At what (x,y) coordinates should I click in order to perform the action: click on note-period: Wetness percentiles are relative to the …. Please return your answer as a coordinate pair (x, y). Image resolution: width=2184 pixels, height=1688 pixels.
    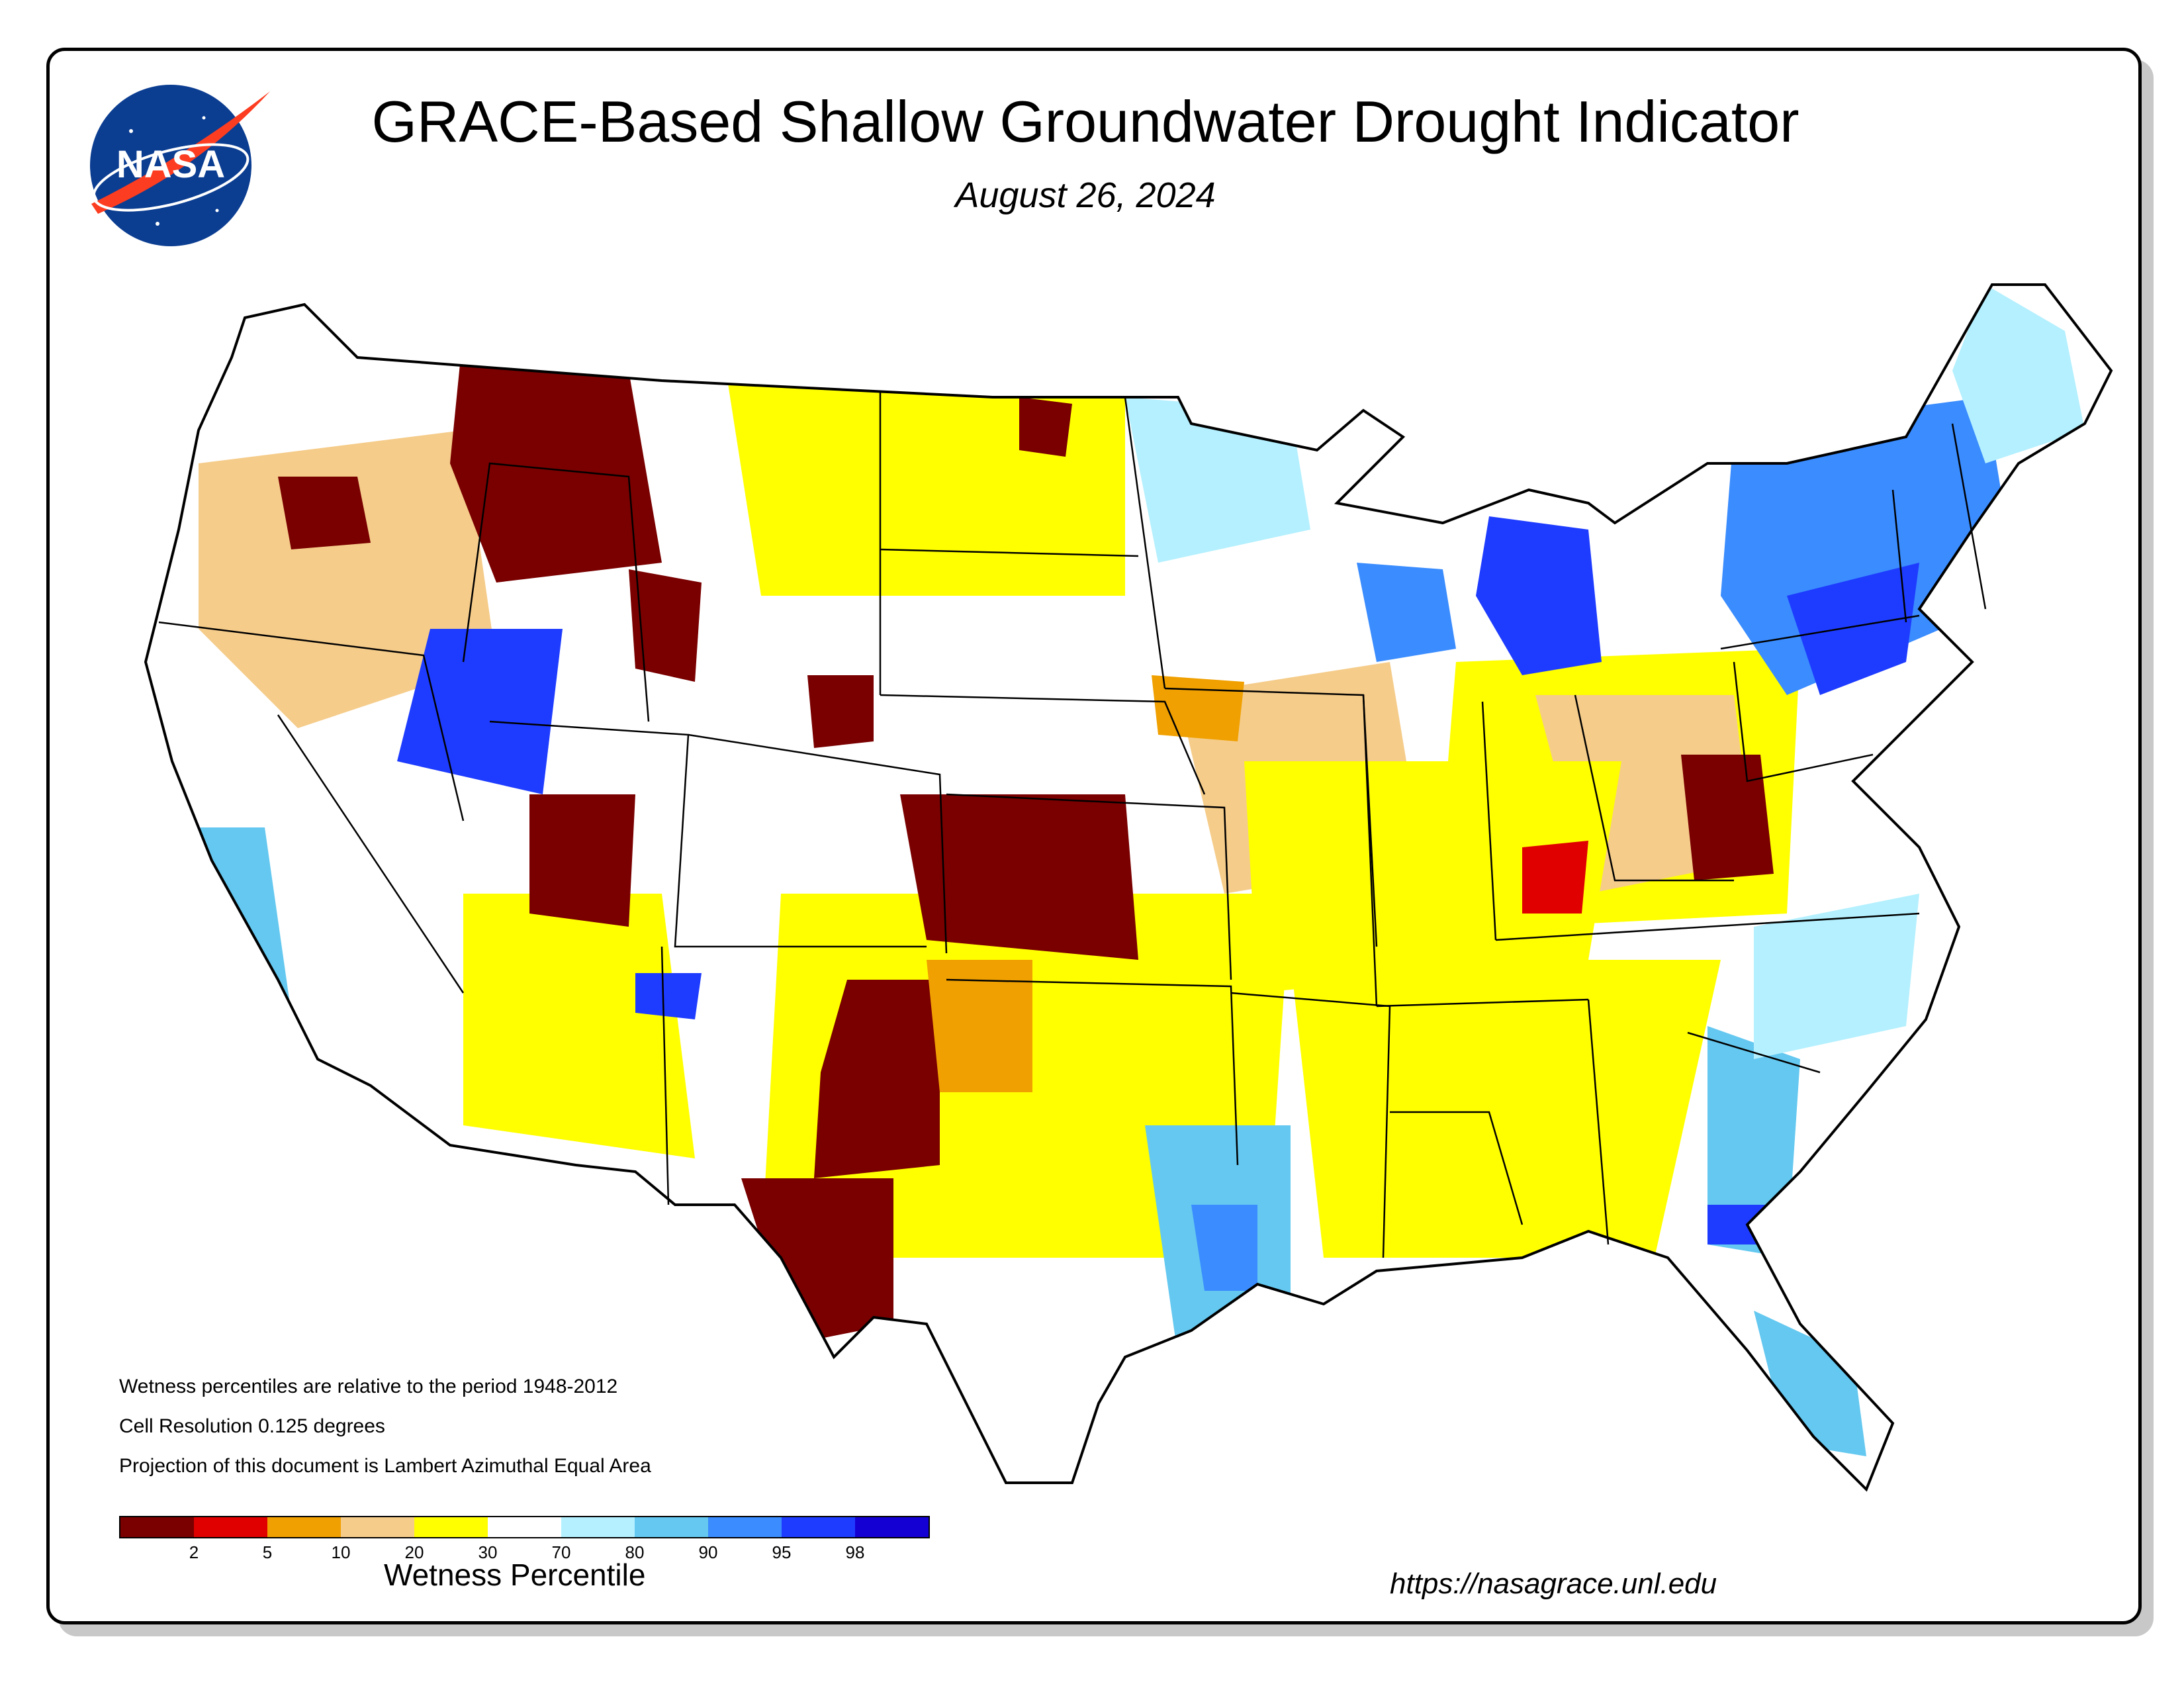
    Looking at the image, I should click on (368, 1386).